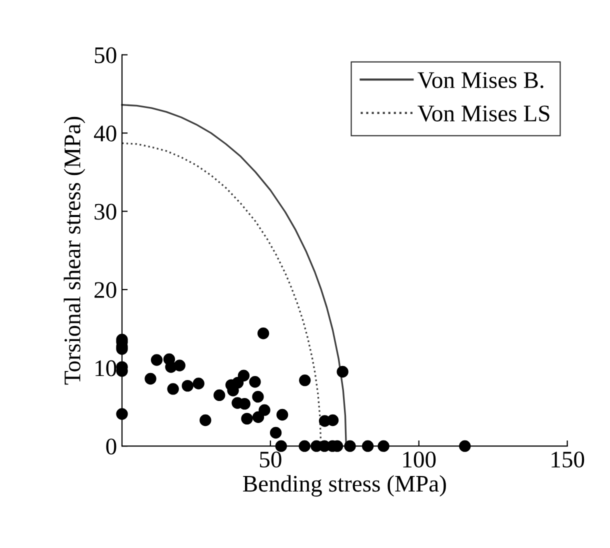 This screenshot has width=610, height=548. What do you see at coordinates (481, 80) in the screenshot?
I see `legend-label: Von Mises B.` at bounding box center [481, 80].